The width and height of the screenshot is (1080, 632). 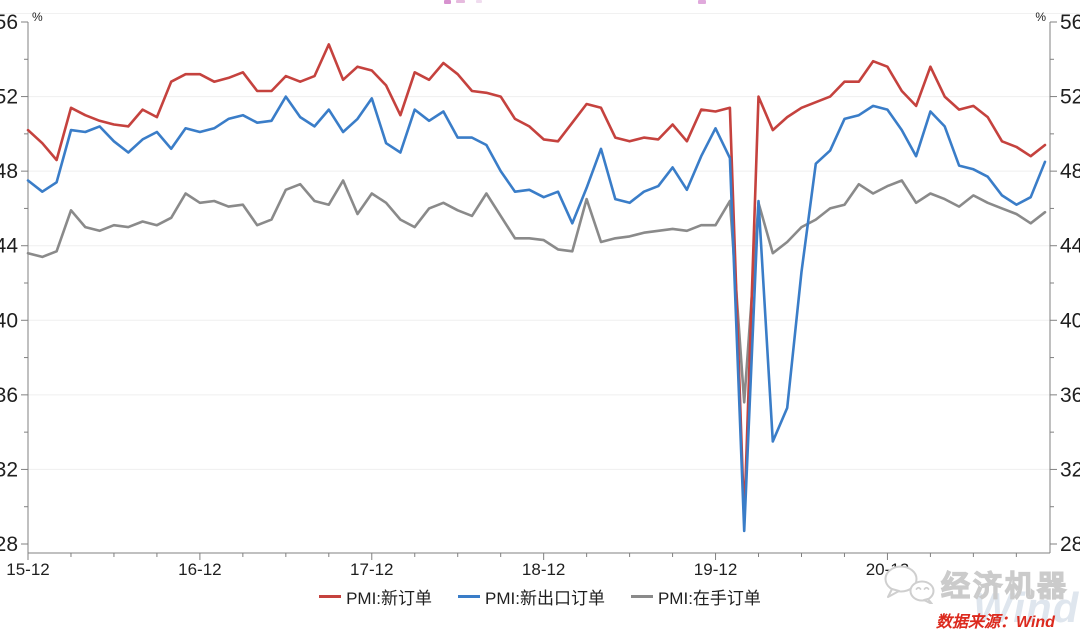 What do you see at coordinates (1070, 97) in the screenshot?
I see `y-axis-label-right: 52` at bounding box center [1070, 97].